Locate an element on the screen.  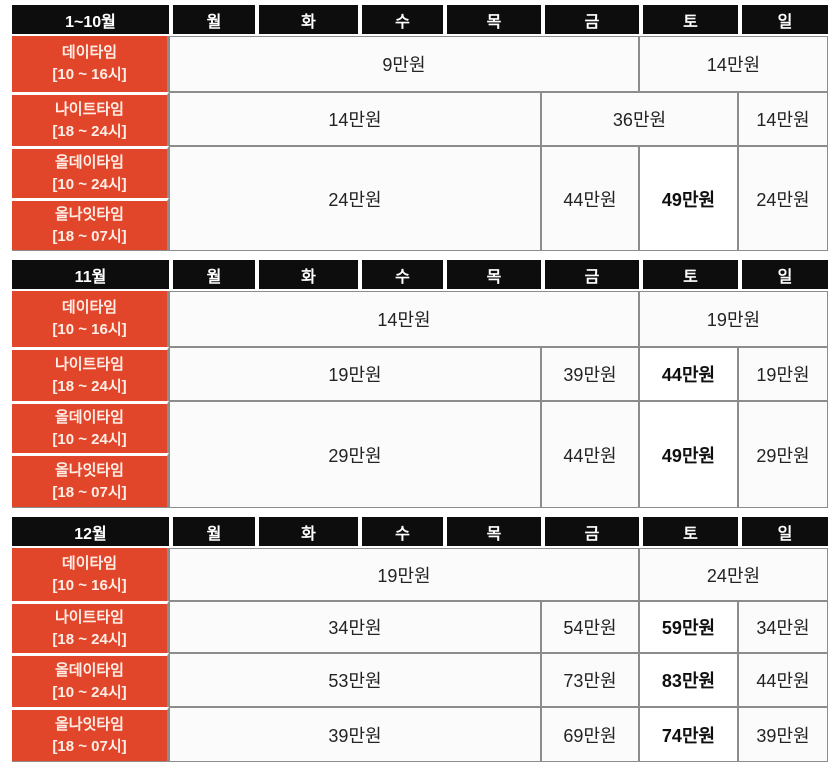
month-header: 12월 is located at coordinates (90, 532).